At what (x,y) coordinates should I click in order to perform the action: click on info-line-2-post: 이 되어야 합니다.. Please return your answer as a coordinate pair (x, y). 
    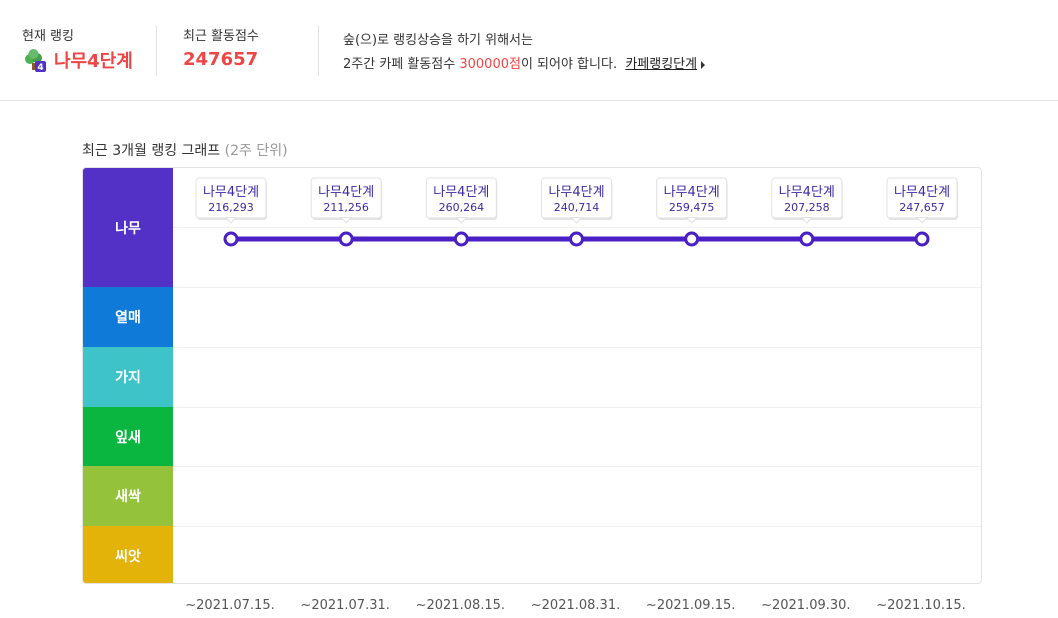
    Looking at the image, I should click on (569, 64).